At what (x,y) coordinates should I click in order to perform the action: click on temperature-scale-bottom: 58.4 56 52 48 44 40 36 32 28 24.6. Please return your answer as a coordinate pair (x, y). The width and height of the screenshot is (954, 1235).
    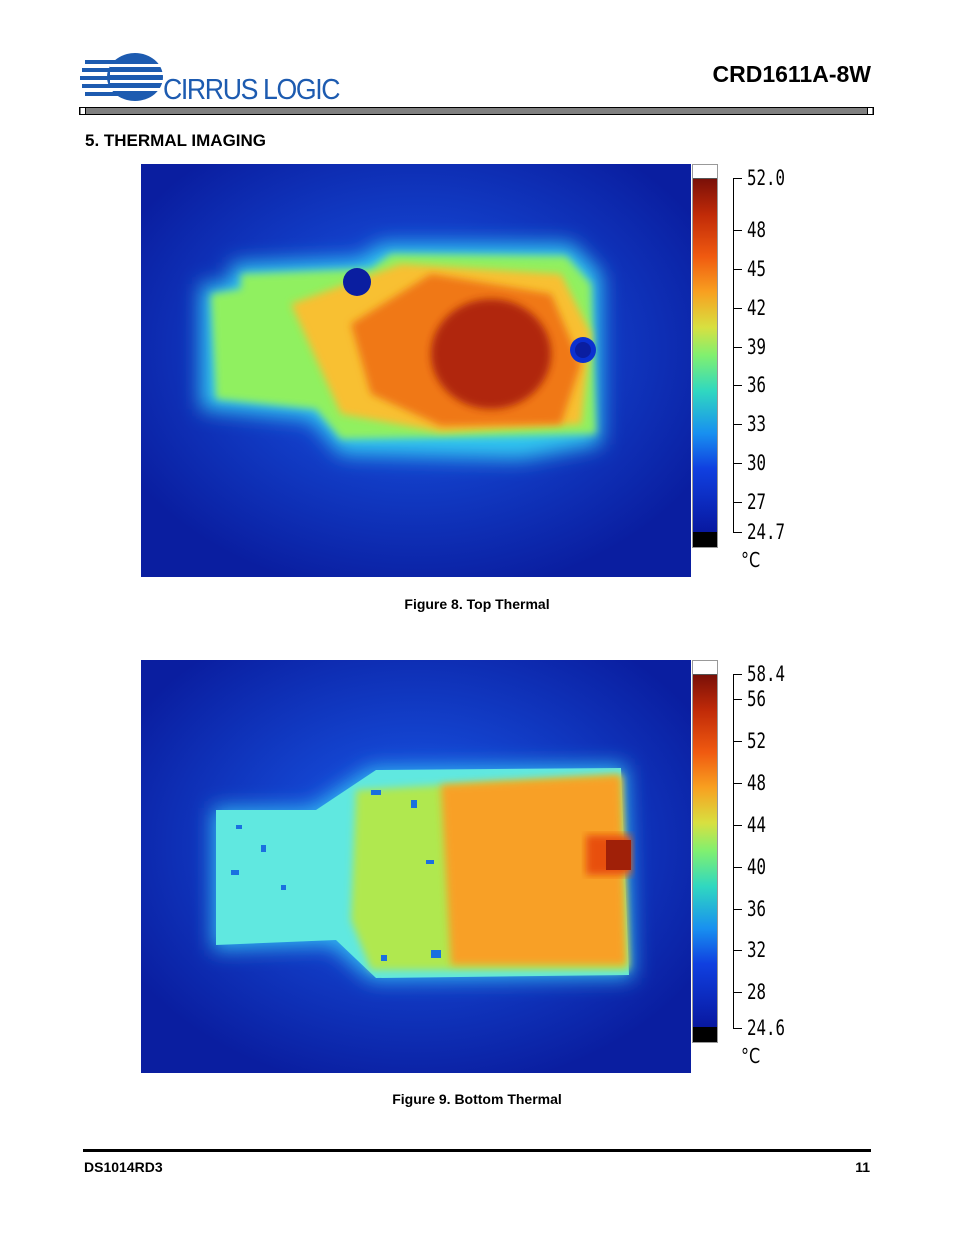
    Looking at the image, I should click on (768, 851).